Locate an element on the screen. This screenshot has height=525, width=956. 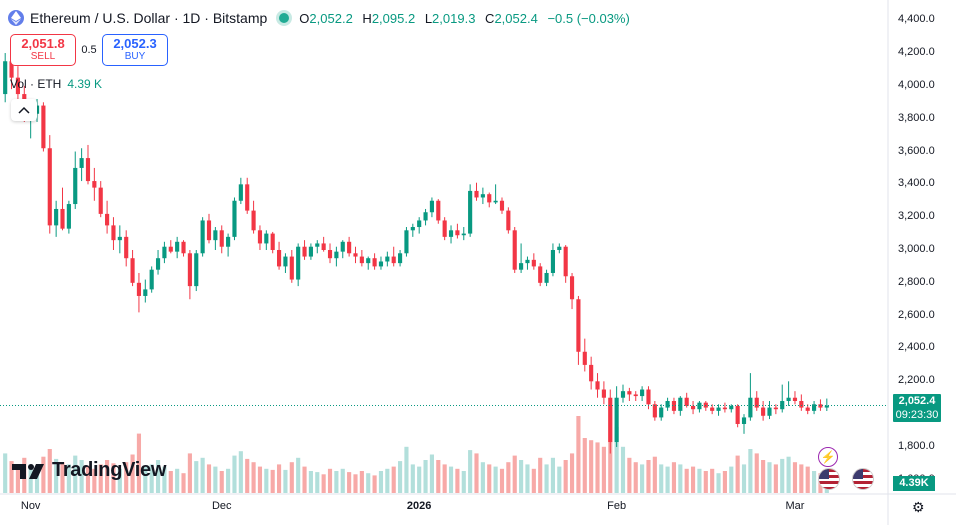
lightning-icon: ⚡ is located at coordinates (828, 457).